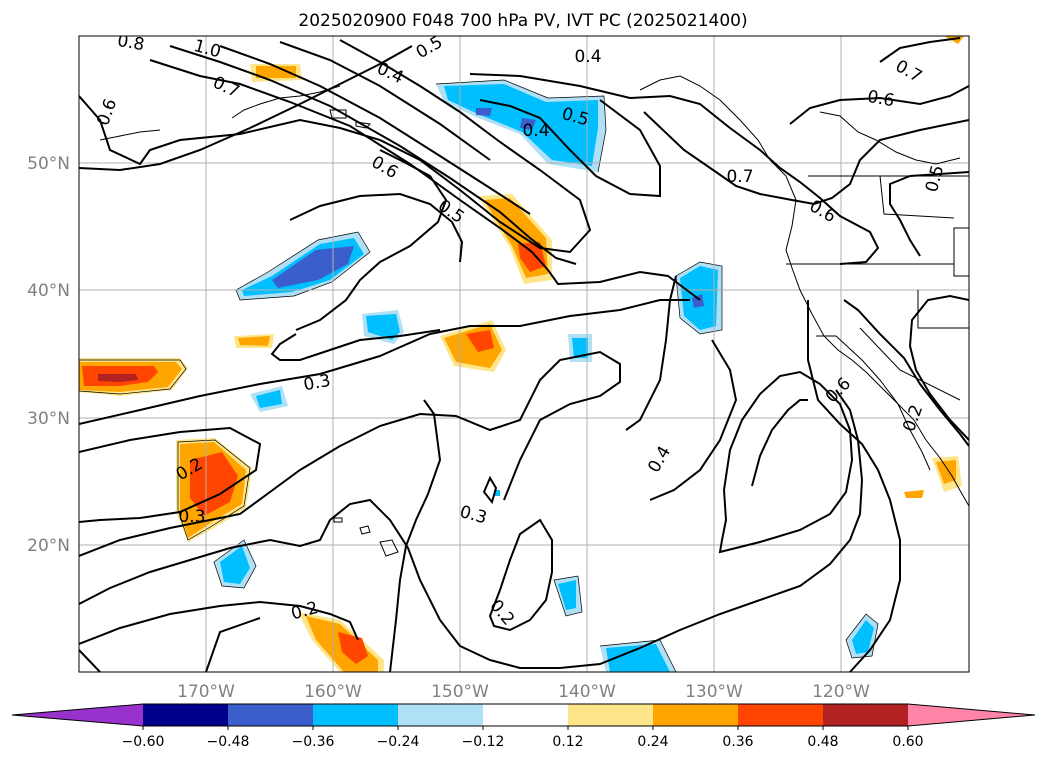  What do you see at coordinates (48, 546) in the screenshot?
I see `lat-label-20n: 20°N` at bounding box center [48, 546].